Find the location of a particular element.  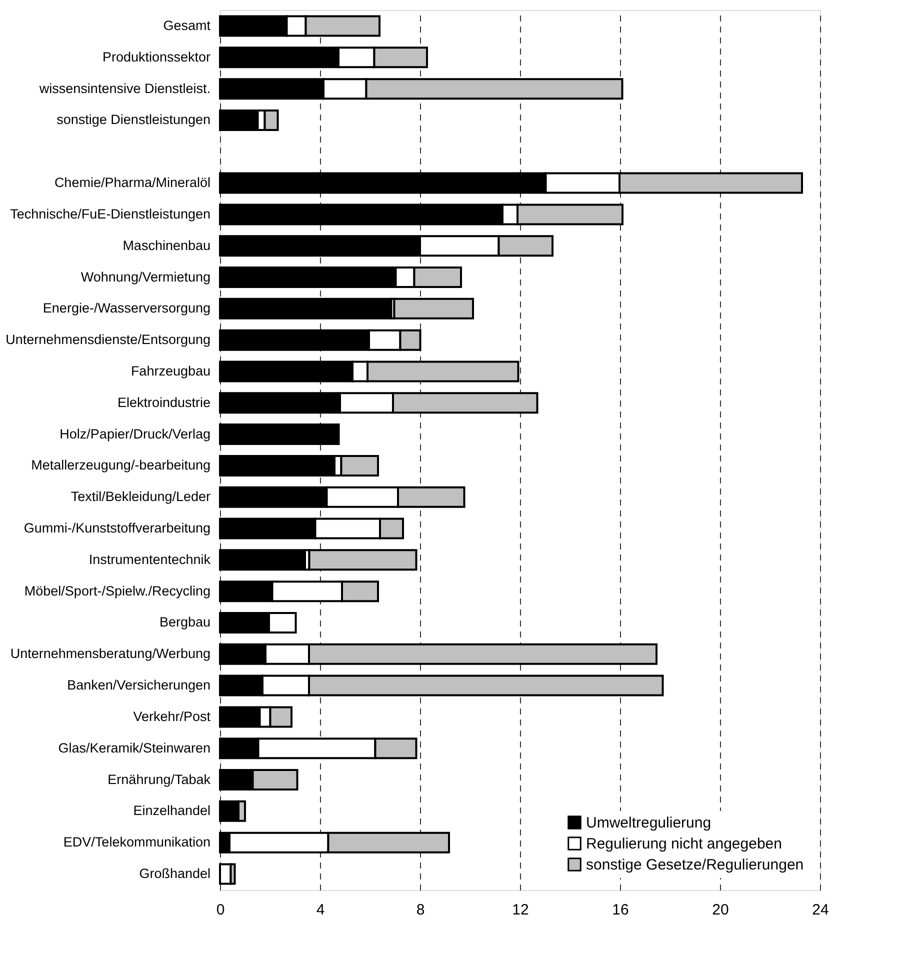

y-tick-label: sonstige Dienstleistungen is located at coordinates (133, 120).